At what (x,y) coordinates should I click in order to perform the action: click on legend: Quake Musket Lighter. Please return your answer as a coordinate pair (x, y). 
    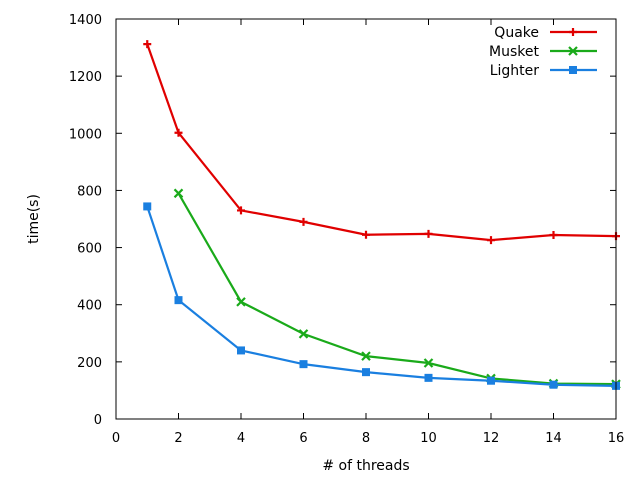
    Looking at the image, I should click on (543, 52).